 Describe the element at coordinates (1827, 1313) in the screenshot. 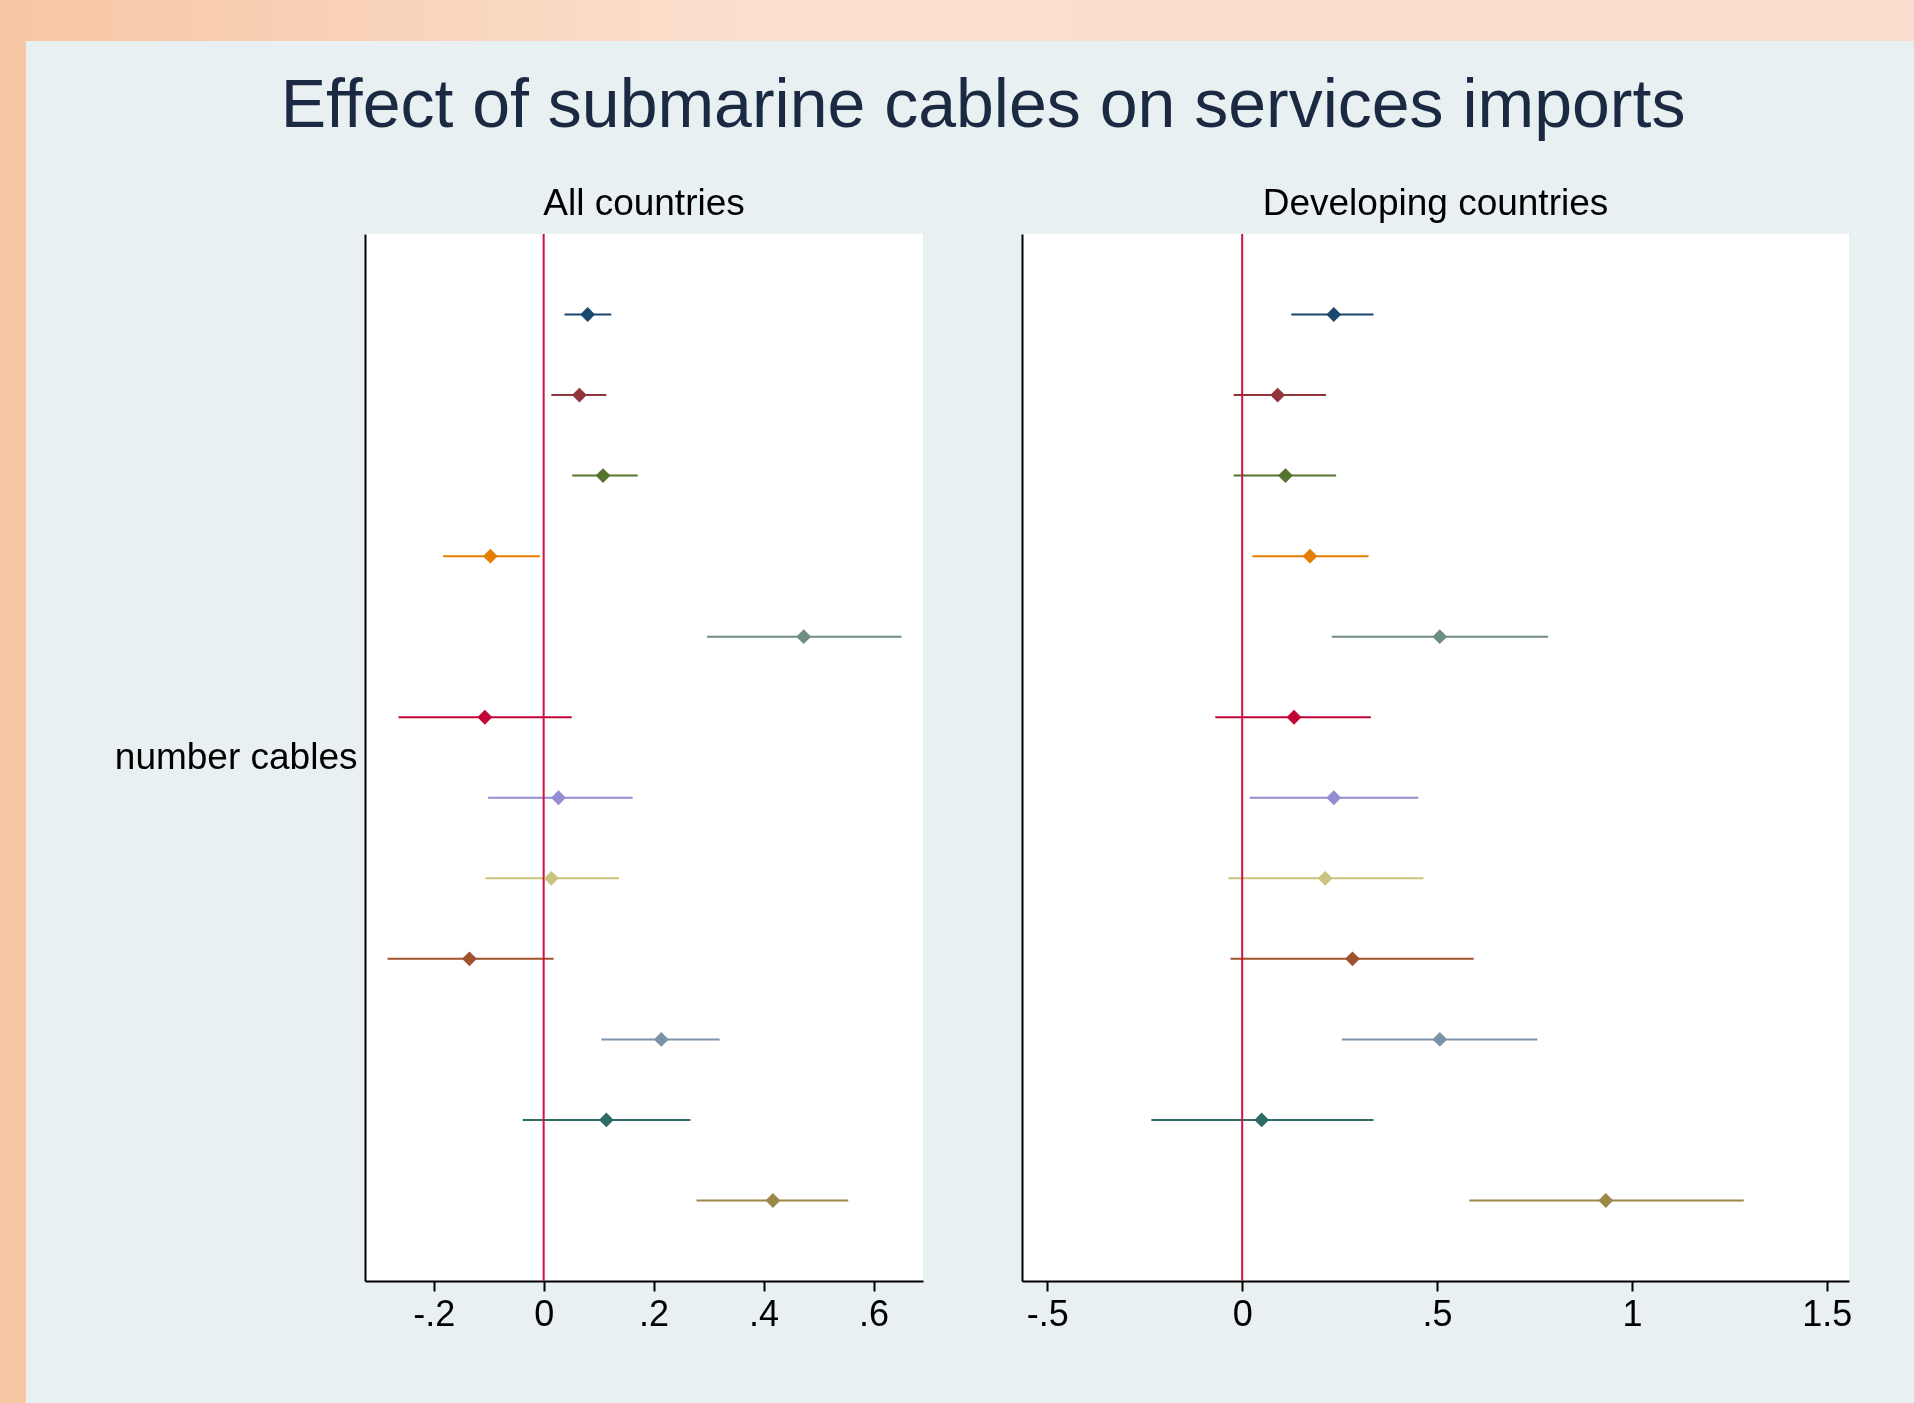

I see `x-tick-label: 1.5` at that location.